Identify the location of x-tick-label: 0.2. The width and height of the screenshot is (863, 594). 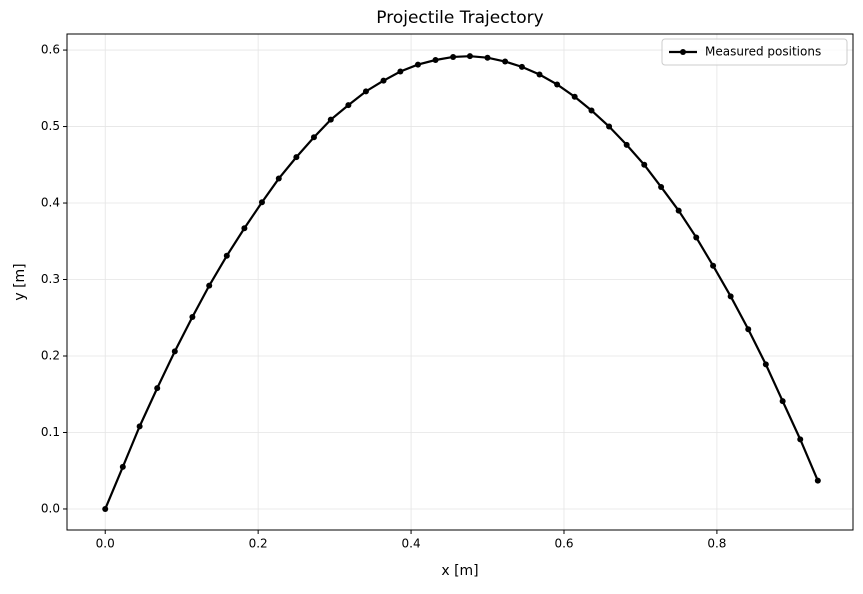
(258, 544).